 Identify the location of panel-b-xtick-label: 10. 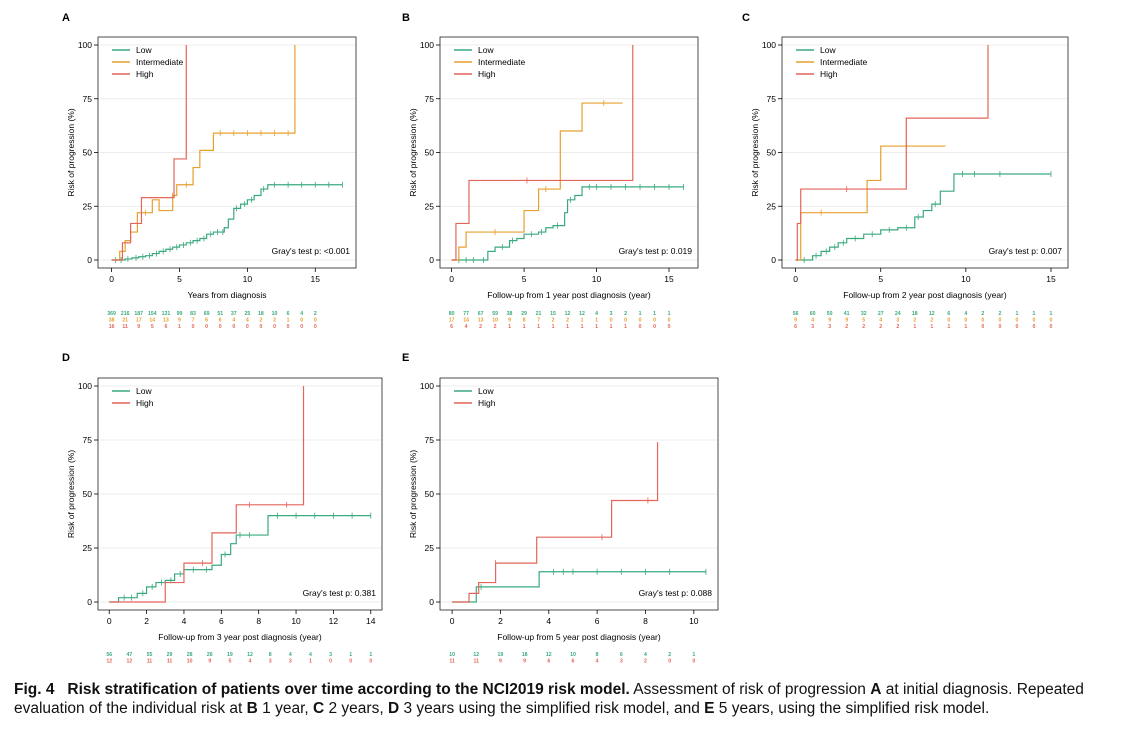
(597, 279).